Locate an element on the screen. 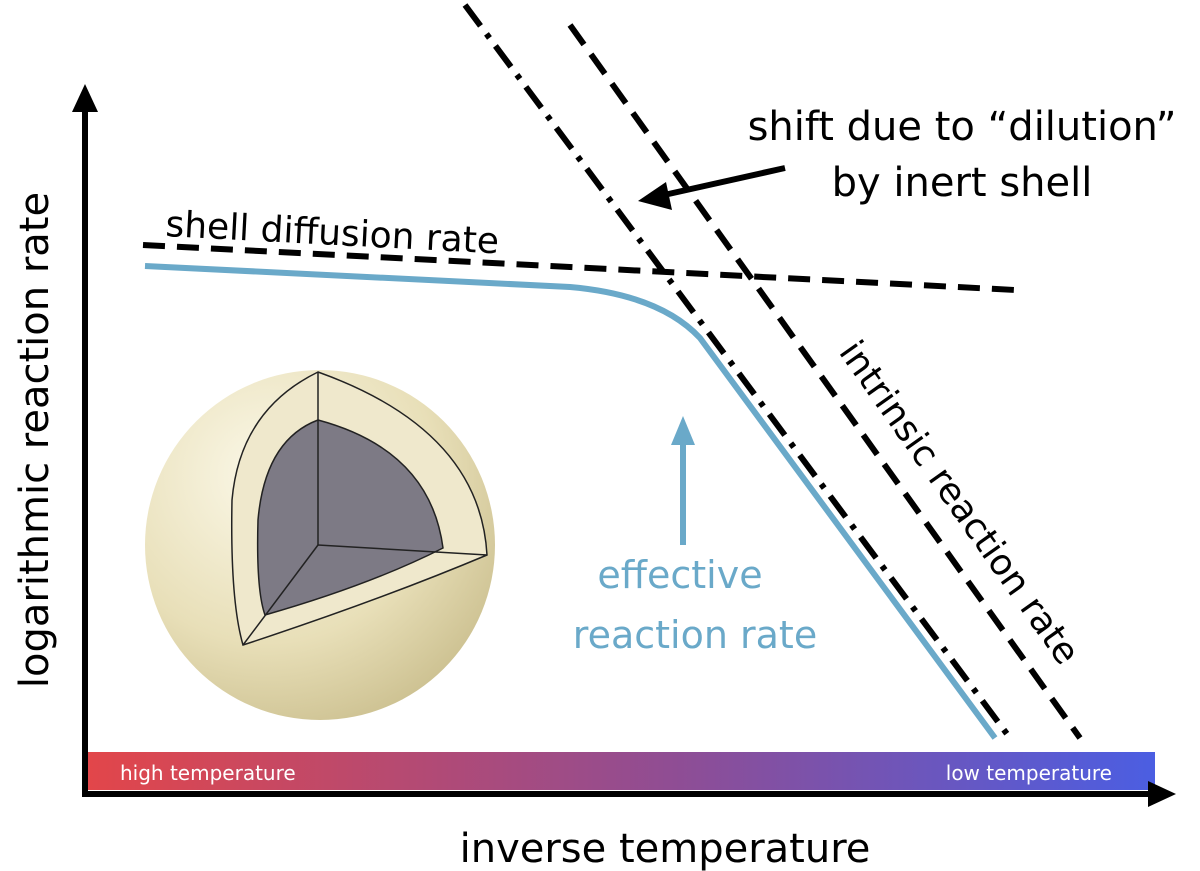  core-shell-particle is located at coordinates (320, 545).